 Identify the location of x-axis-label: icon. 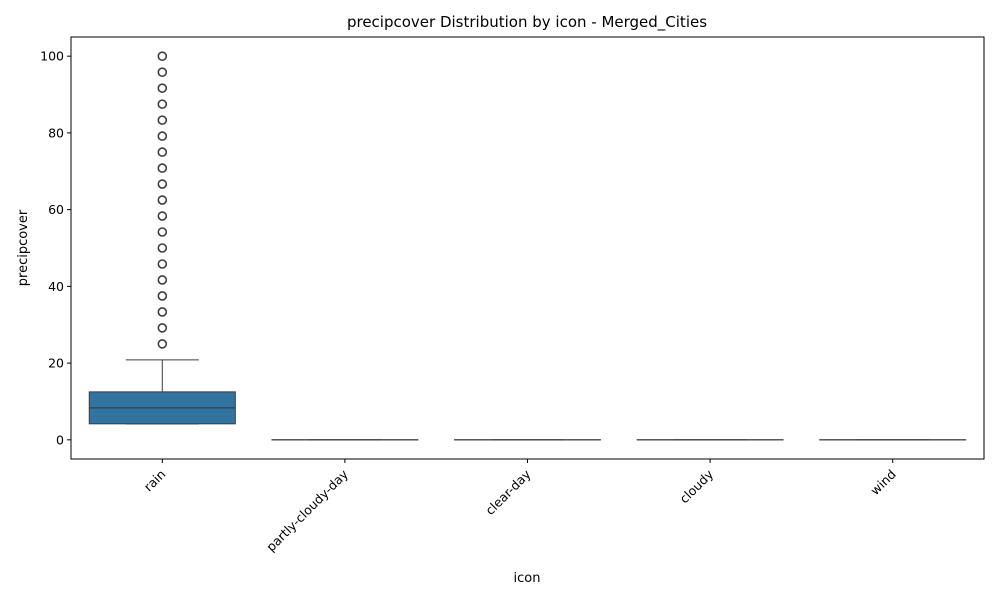
(527, 578).